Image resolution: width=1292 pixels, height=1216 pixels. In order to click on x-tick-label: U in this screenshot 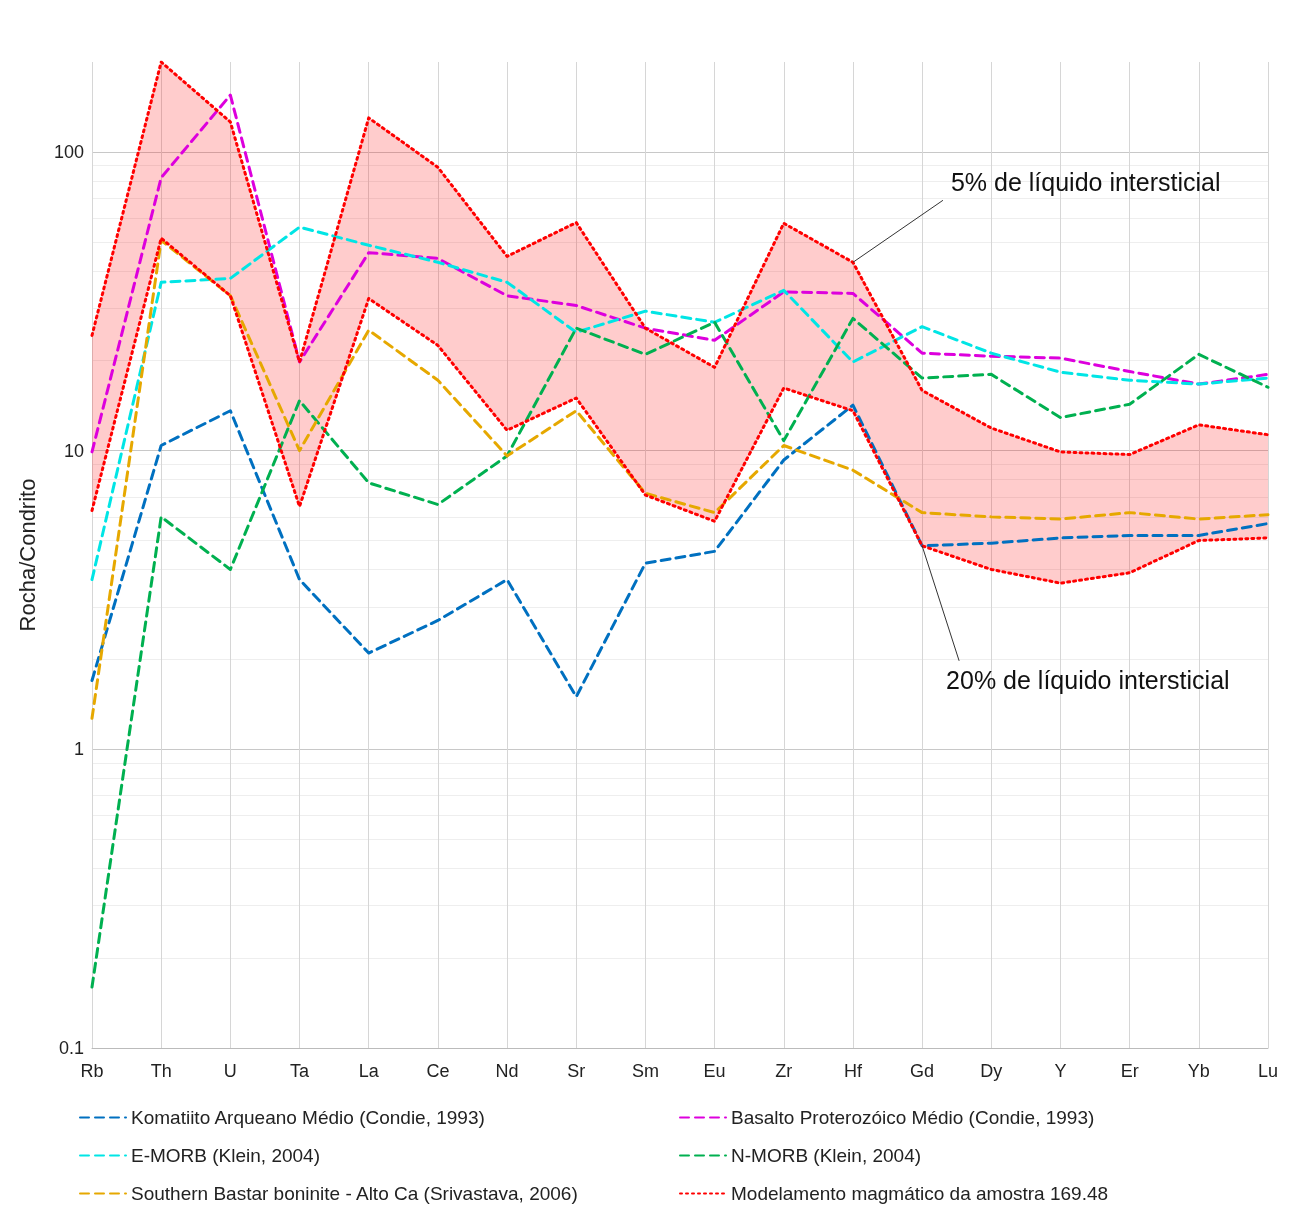, I will do `click(230, 1071)`.